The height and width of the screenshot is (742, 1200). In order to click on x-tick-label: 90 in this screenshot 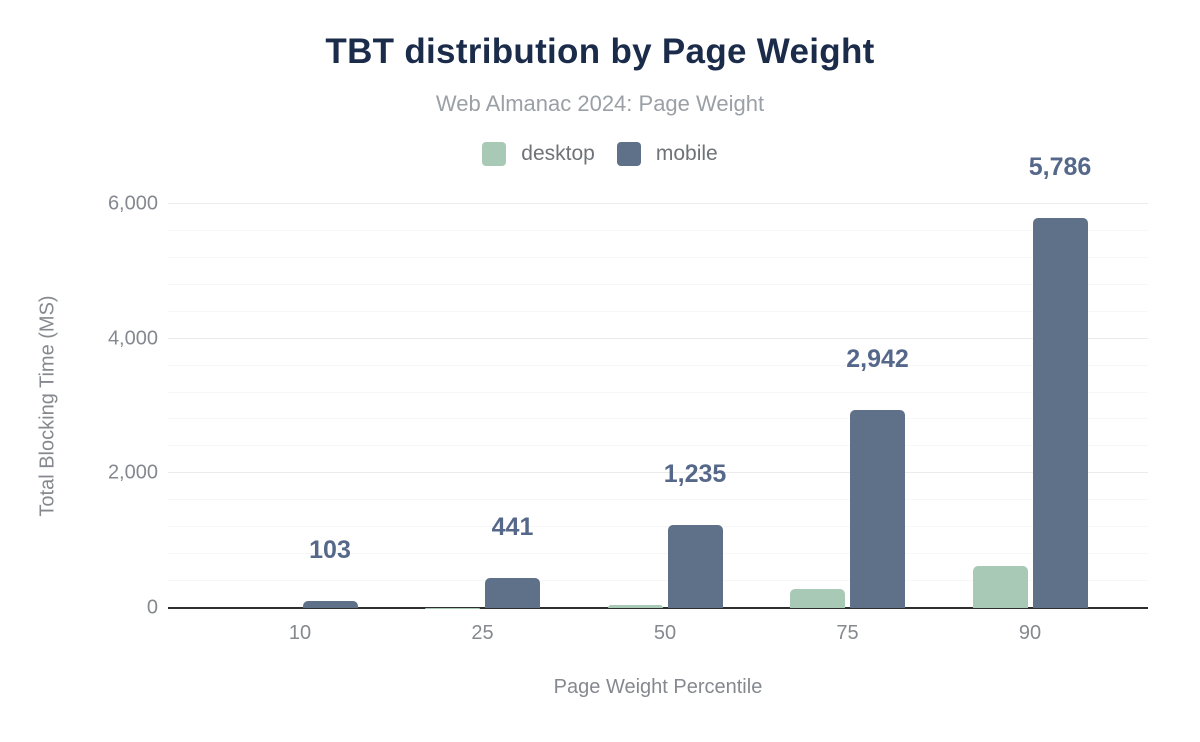, I will do `click(1030, 633)`.